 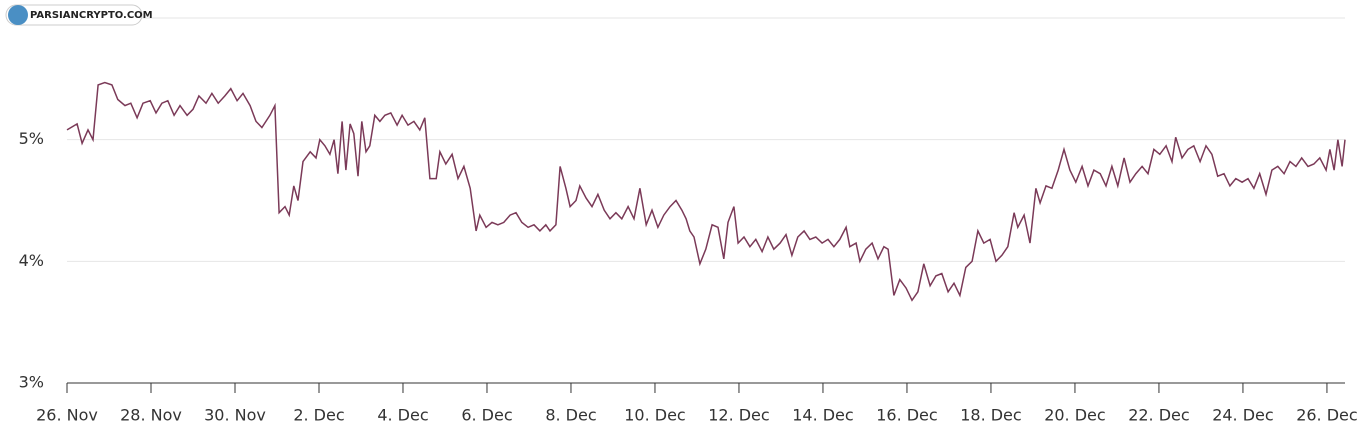 I want to click on x-tick-label: 12. Dec, so click(x=739, y=415).